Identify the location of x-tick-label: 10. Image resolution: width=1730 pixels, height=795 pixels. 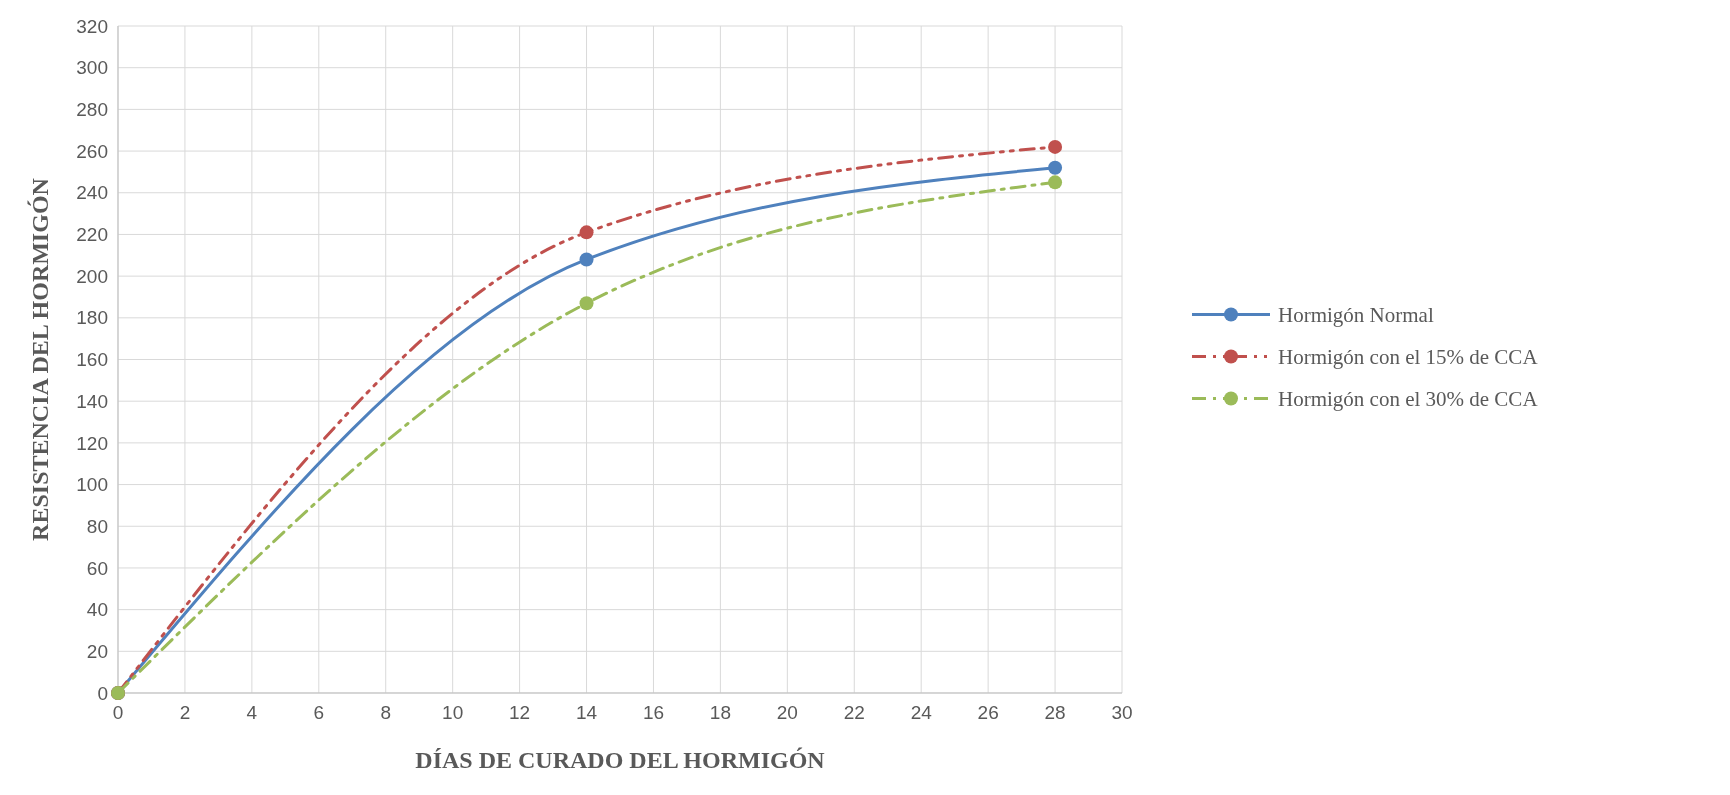
(453, 712).